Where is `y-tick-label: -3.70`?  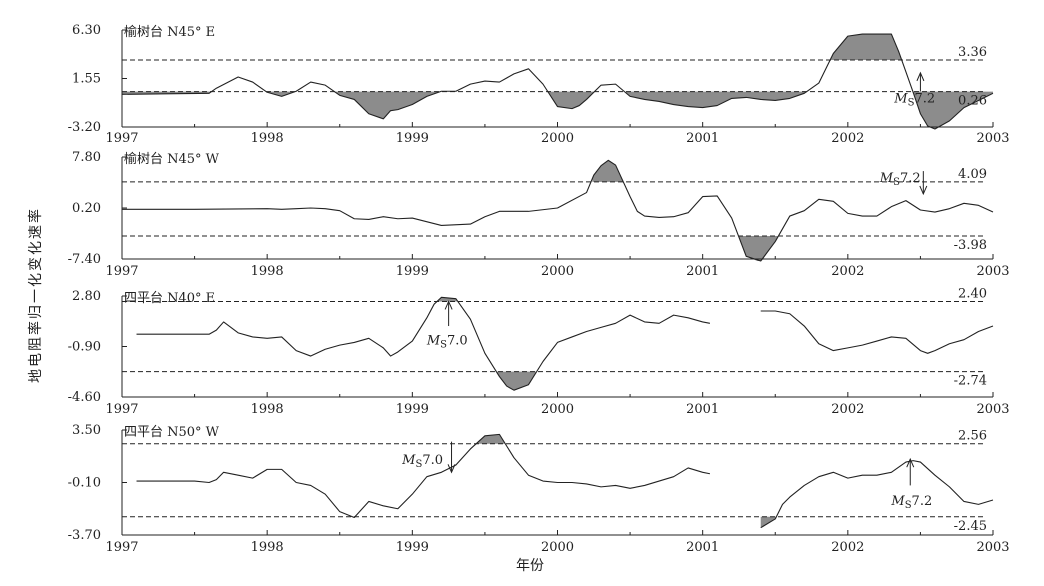
y-tick-label: -3.70 is located at coordinates (84, 535).